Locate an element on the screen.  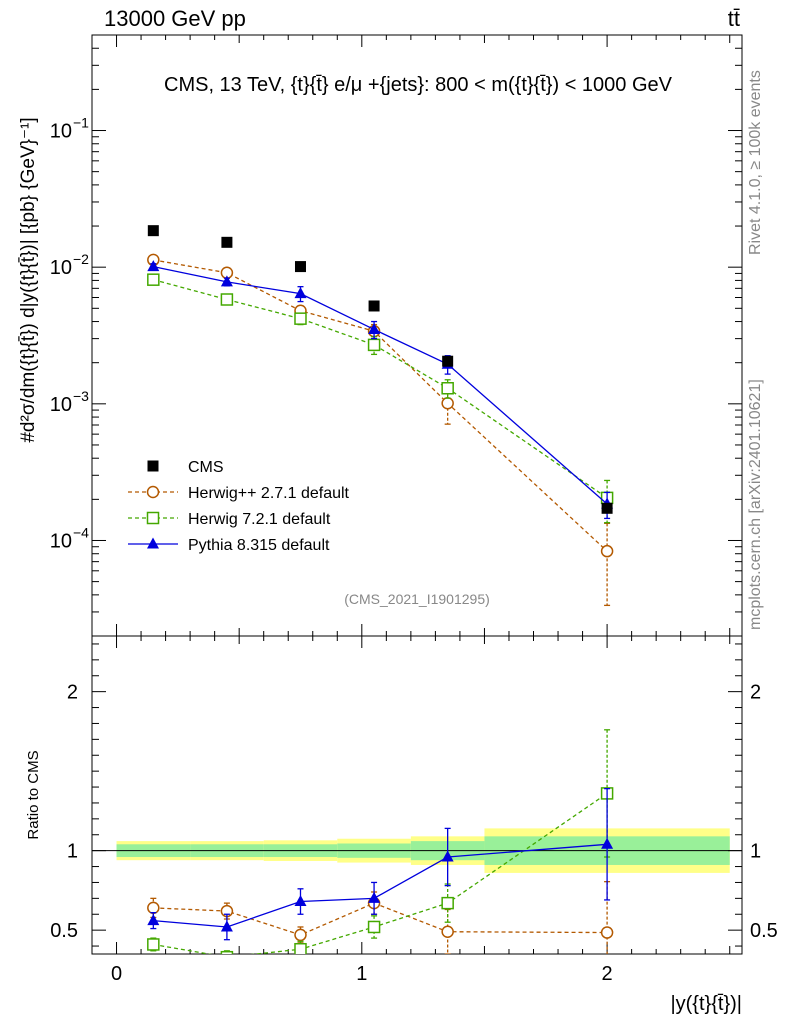
mcplots-label: mcplots.cern.ch [arXiv:2401.10621] is located at coordinates (755, 504).